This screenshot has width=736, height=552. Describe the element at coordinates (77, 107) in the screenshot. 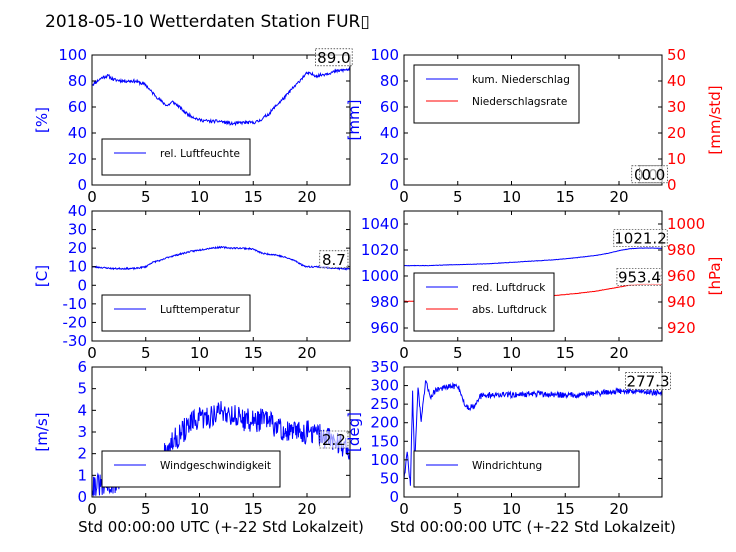

I see `y-tick-label: 60` at that location.